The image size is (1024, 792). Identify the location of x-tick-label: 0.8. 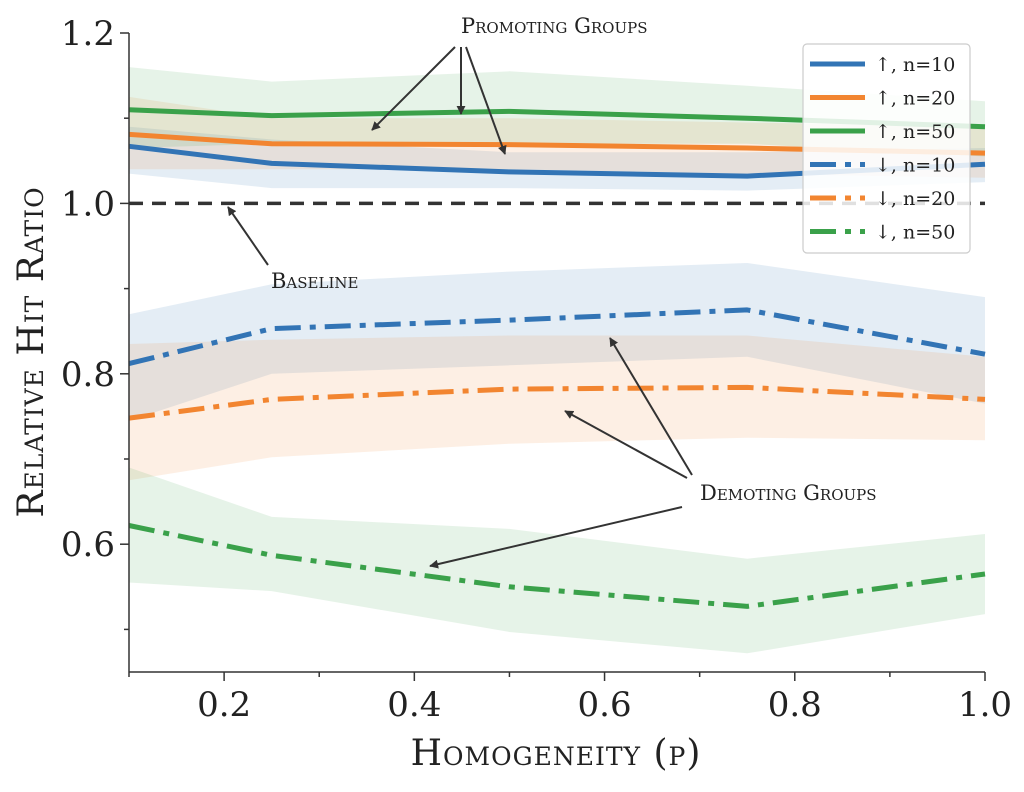
(795, 705).